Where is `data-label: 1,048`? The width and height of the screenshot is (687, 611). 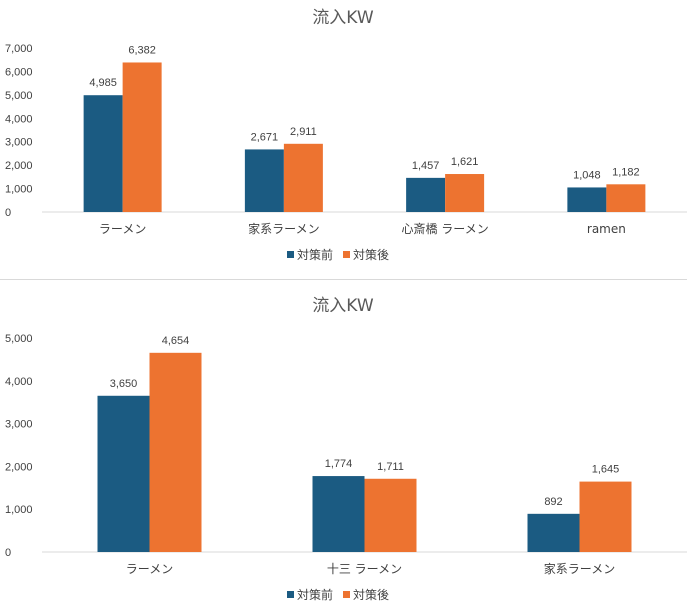
data-label: 1,048 is located at coordinates (587, 175).